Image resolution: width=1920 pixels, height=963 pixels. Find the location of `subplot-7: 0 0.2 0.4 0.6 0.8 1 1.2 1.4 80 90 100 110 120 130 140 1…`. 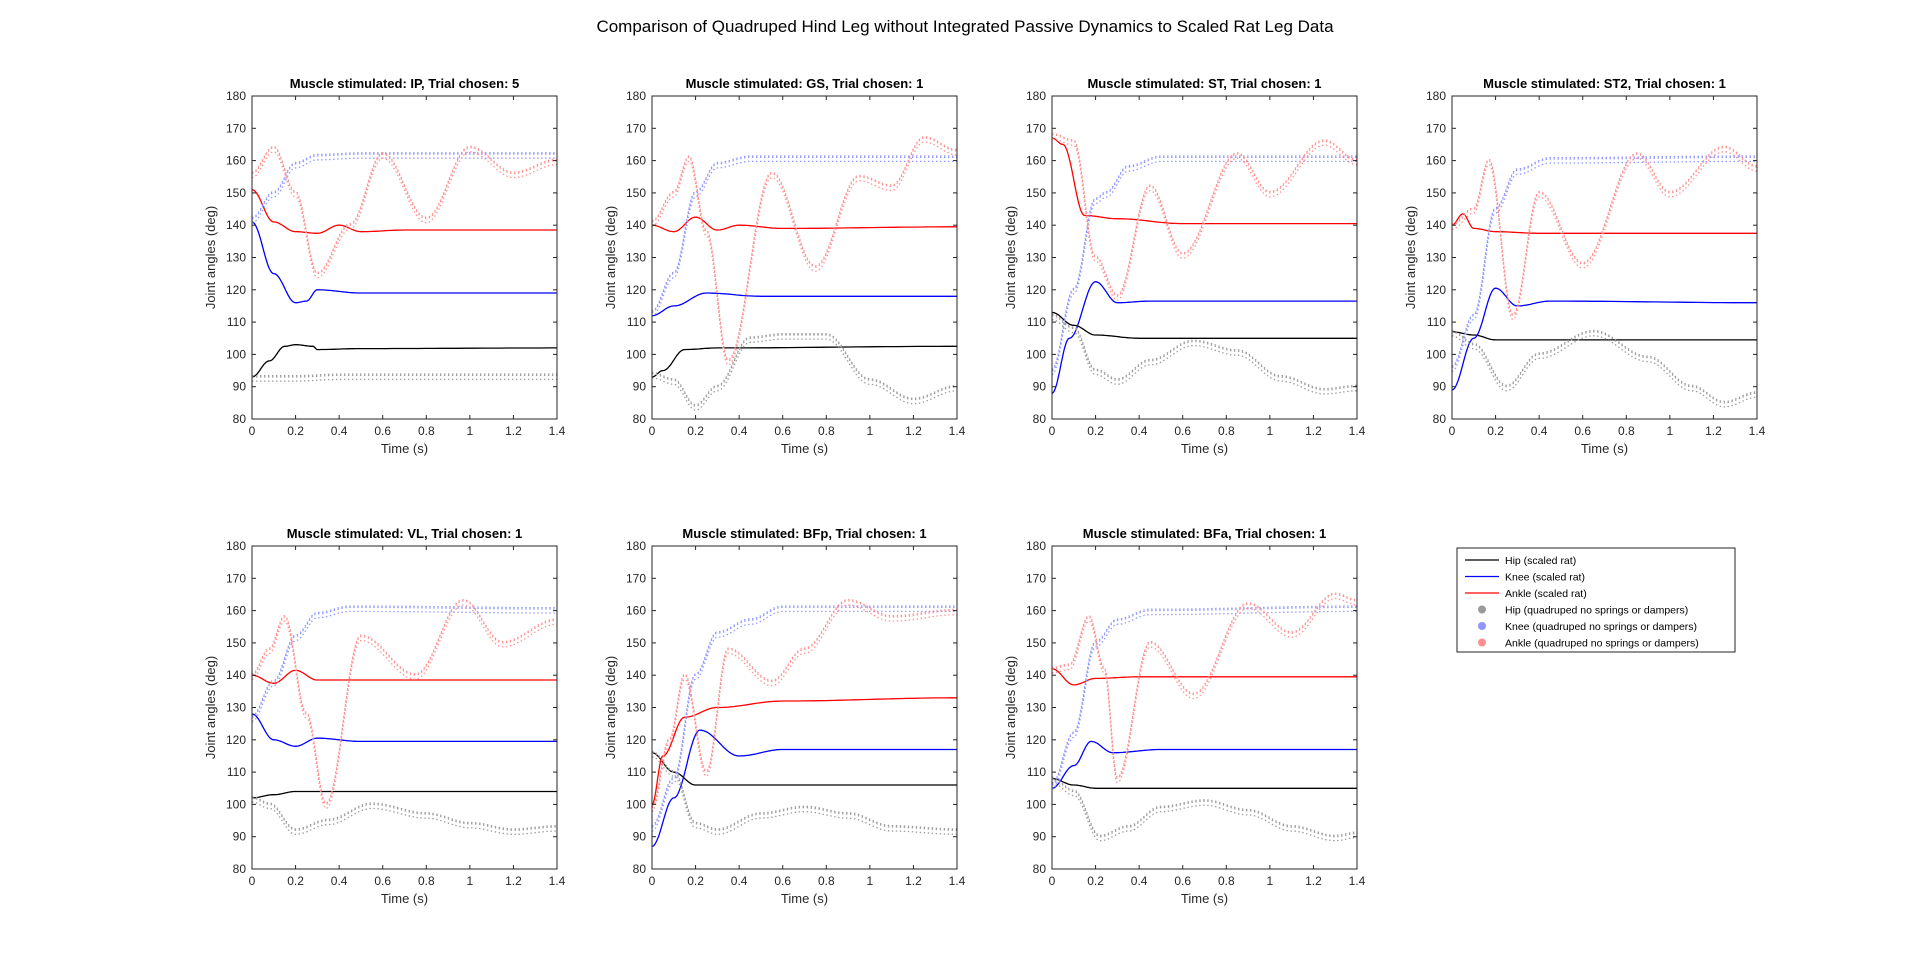

subplot-7: 0 0.2 0.4 0.6 0.8 1 1.2 1.4 80 90 100 110 120 130 140 1… is located at coordinates (1184, 716).